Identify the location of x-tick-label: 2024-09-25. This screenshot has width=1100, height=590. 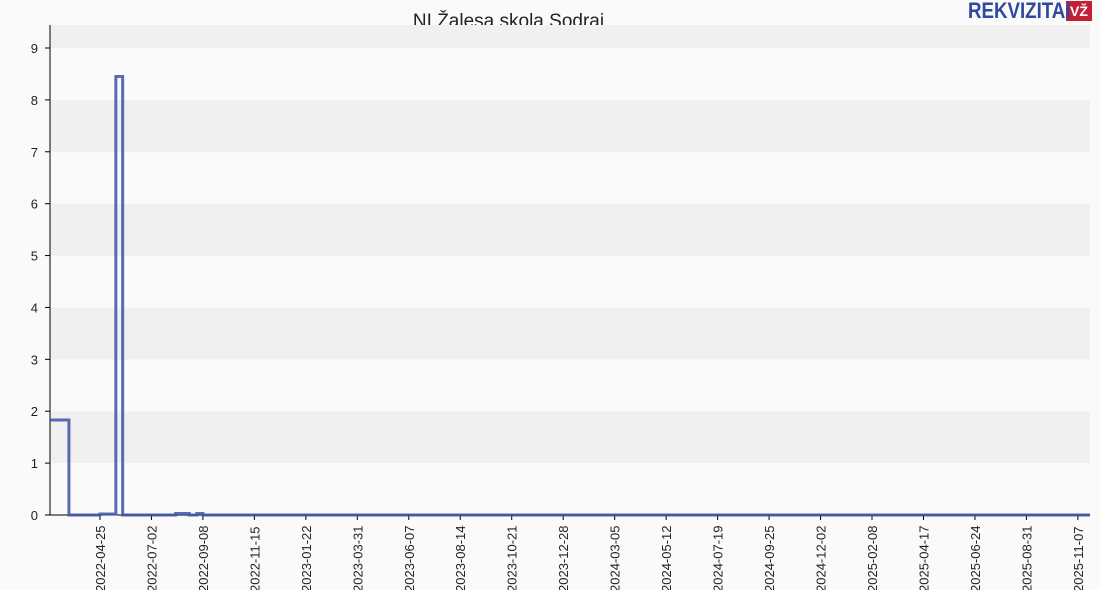
(769, 558).